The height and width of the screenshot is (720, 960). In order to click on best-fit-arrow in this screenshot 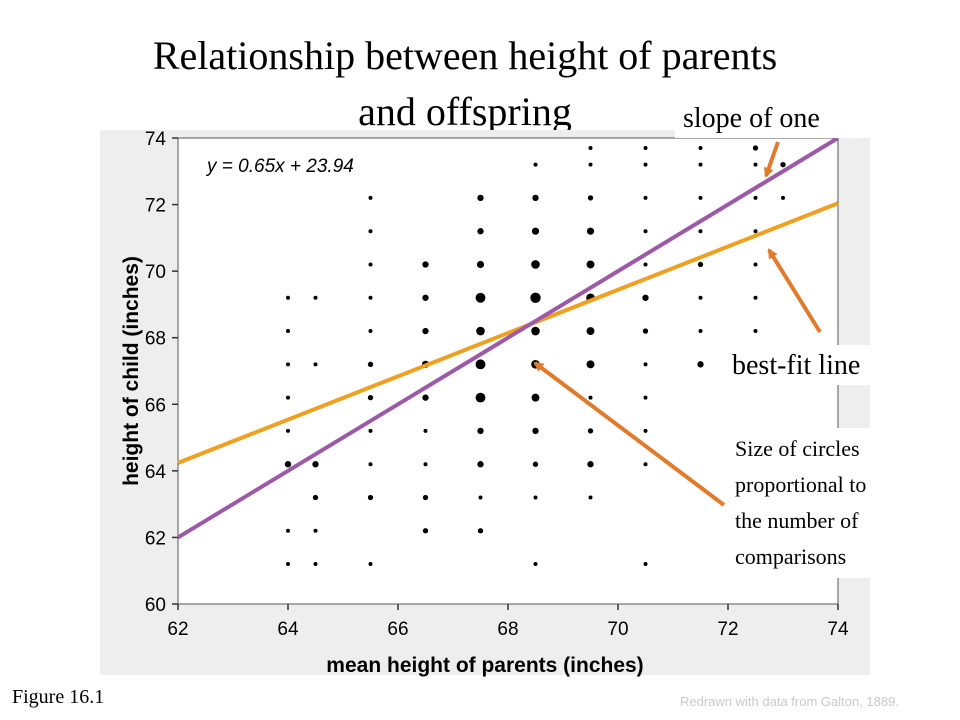, I will do `click(794, 291)`.